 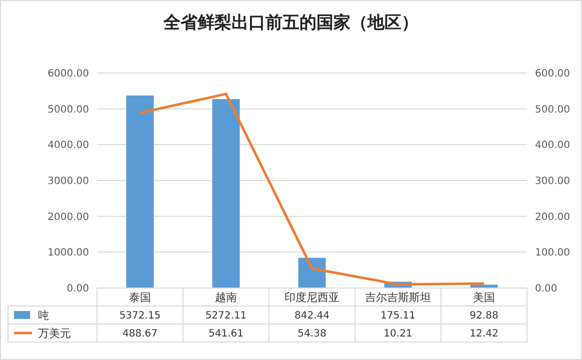 I want to click on x-tick-label: 印度尼西亚, so click(x=312, y=297).